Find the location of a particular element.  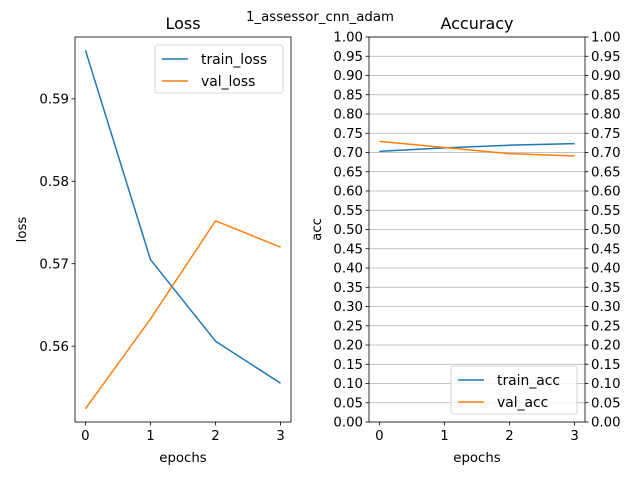

acc-y-tick-label: 0.20 is located at coordinates (348, 346).